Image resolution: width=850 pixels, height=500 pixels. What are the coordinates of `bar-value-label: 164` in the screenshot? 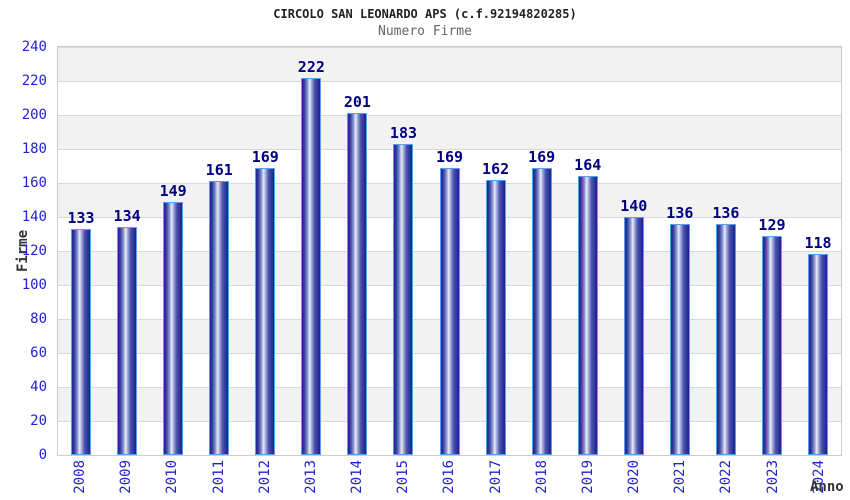 It's located at (588, 165).